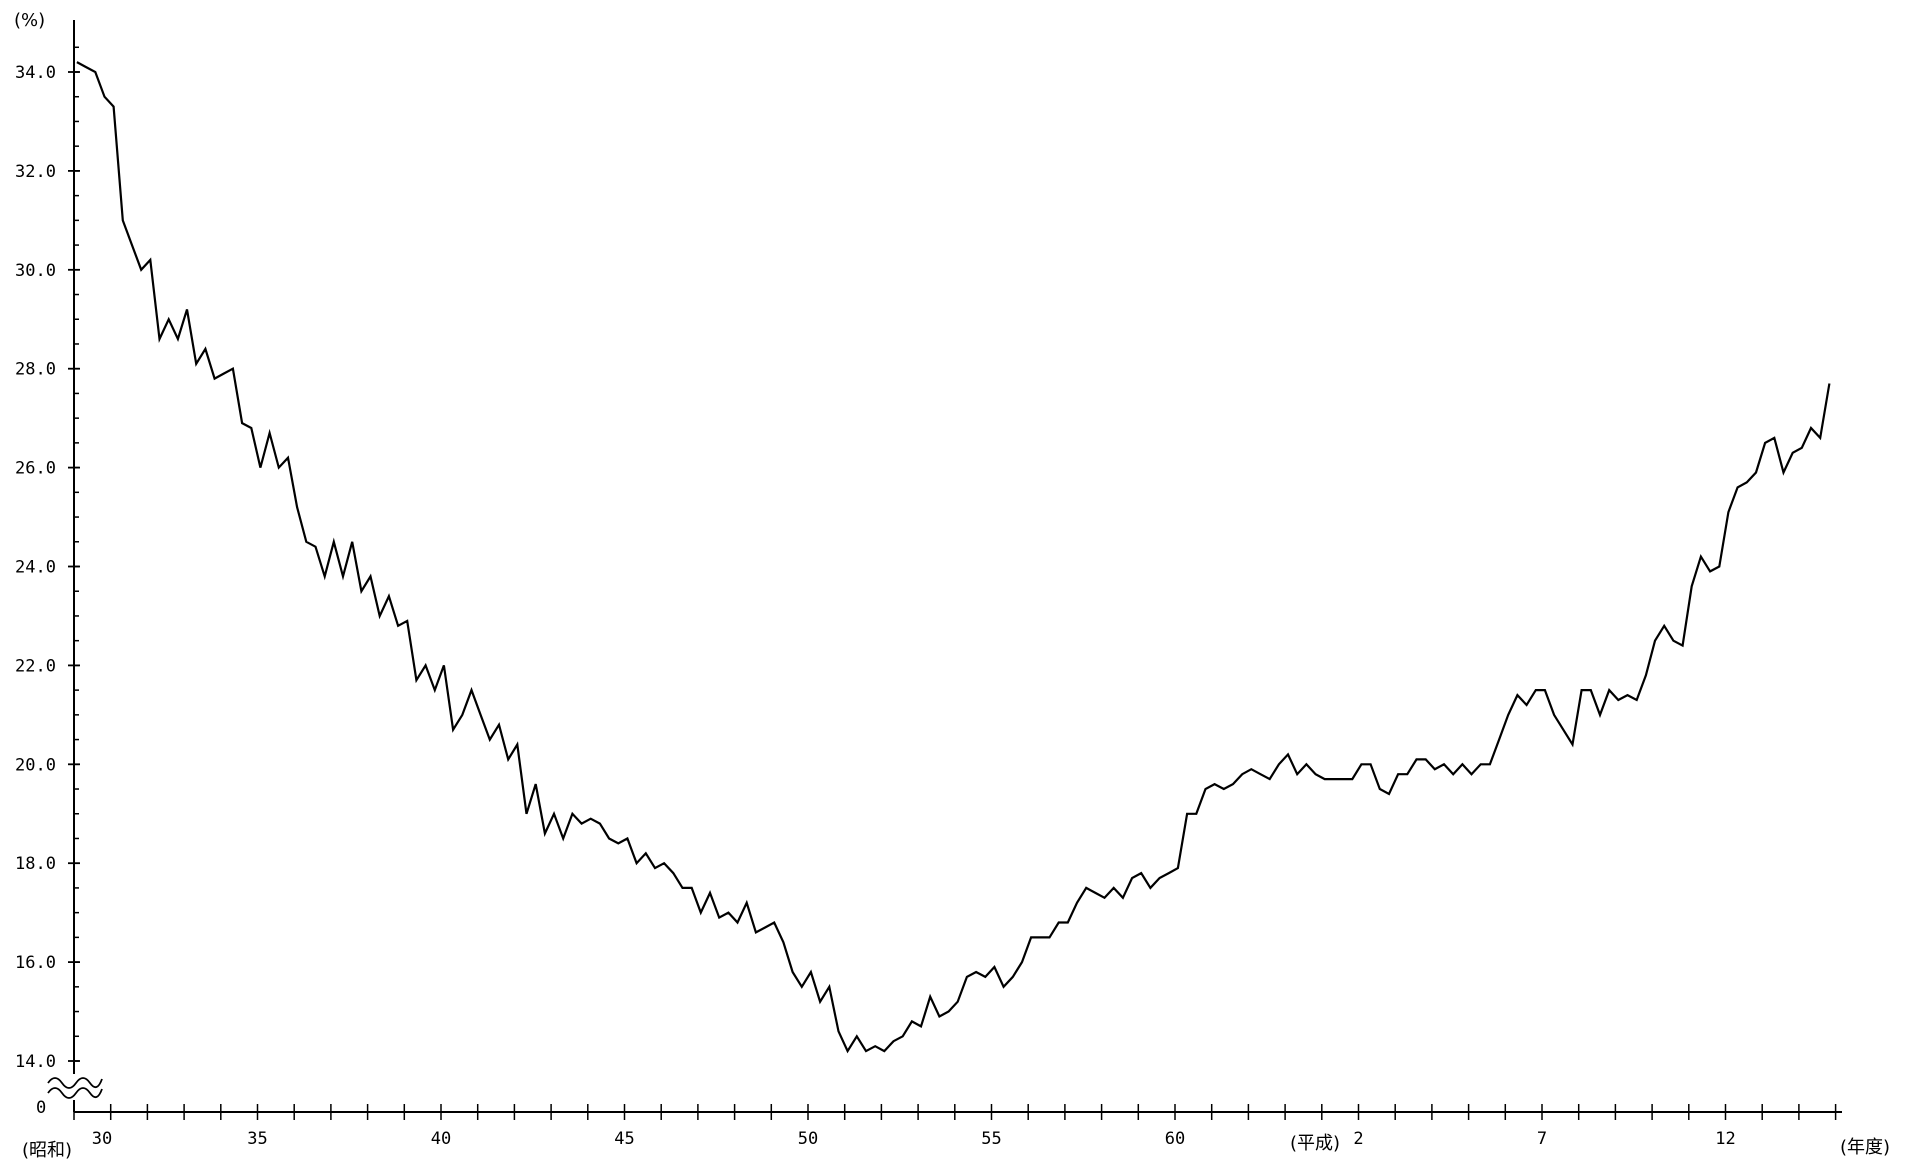 This screenshot has width=1921, height=1163. I want to click on y-tick-label: 18.0, so click(35, 864).